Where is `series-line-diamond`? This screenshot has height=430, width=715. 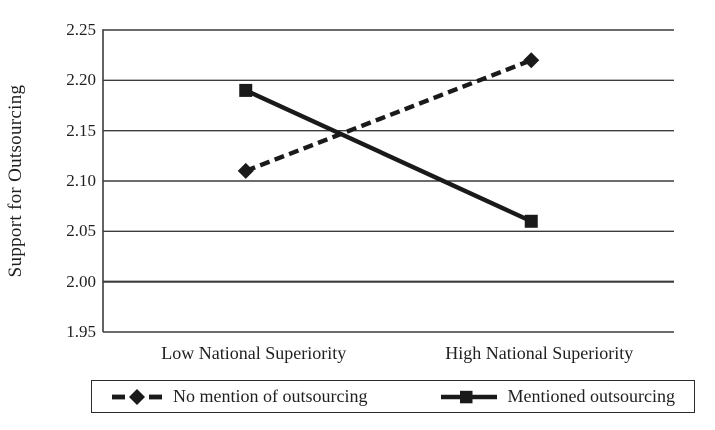
series-line-diamond is located at coordinates (388, 115).